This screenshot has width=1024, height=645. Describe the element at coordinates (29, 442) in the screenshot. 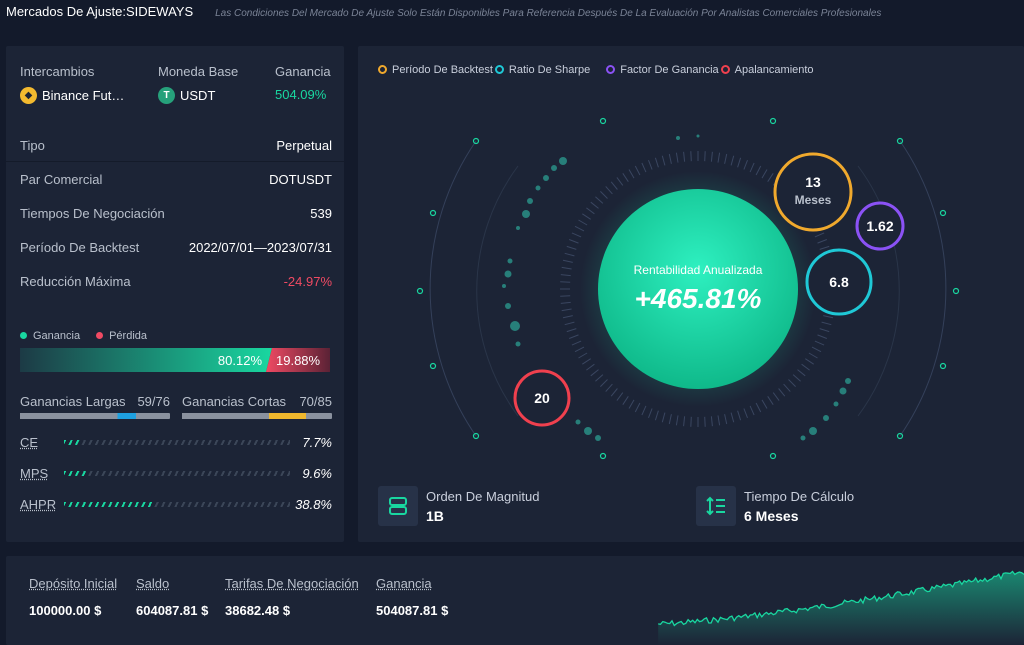

I see `metric-name: CE` at that location.